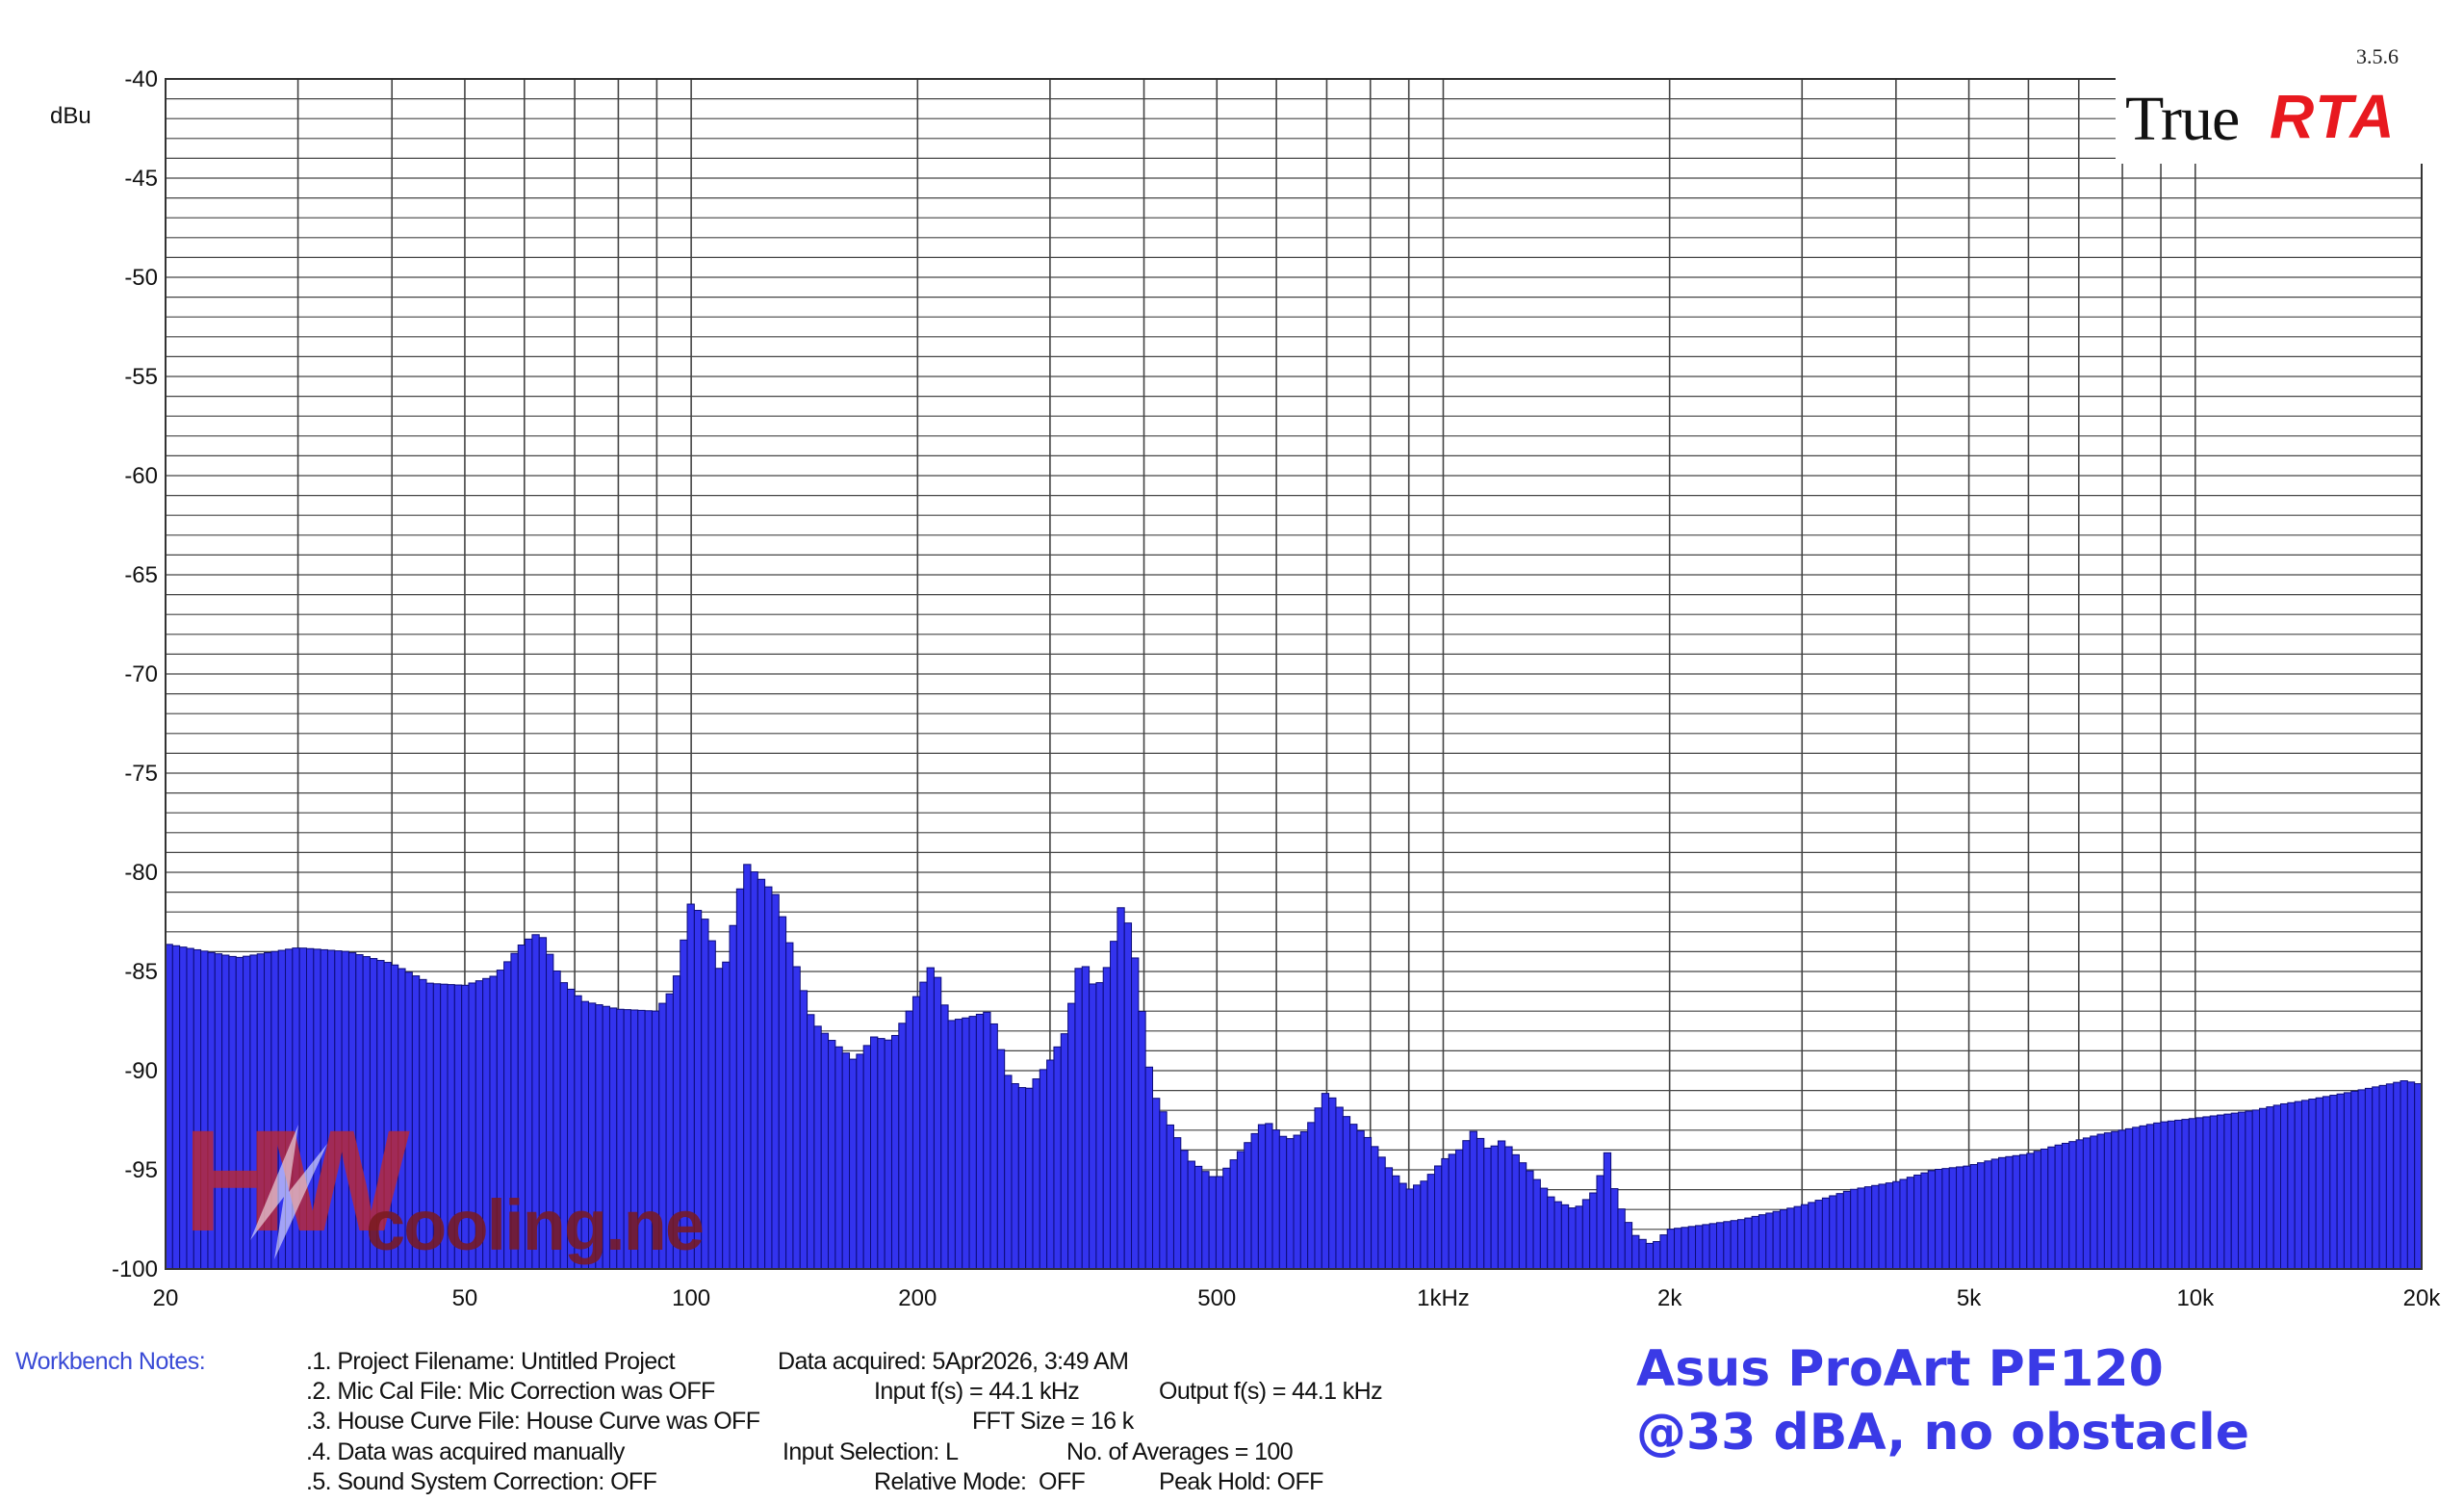  What do you see at coordinates (1900, 1369) in the screenshot?
I see `caption-line-1: Asus ProArt PF120` at bounding box center [1900, 1369].